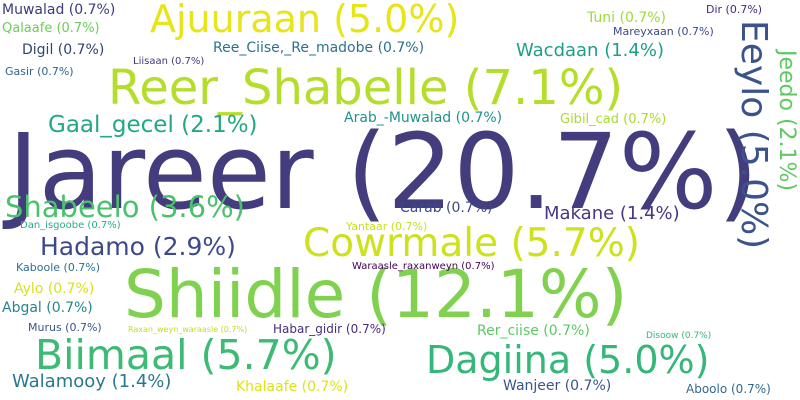 The image size is (800, 400). Describe the element at coordinates (47, 308) in the screenshot. I see `word-abgal: Abgal (0.7%)` at that location.